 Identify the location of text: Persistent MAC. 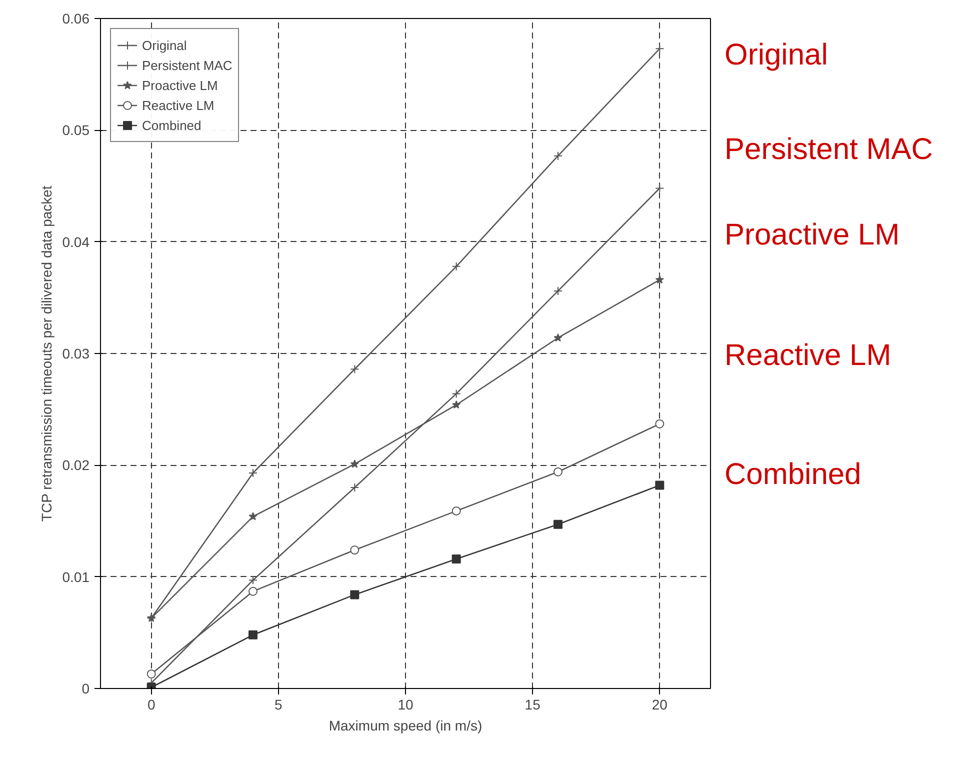
(828, 149).